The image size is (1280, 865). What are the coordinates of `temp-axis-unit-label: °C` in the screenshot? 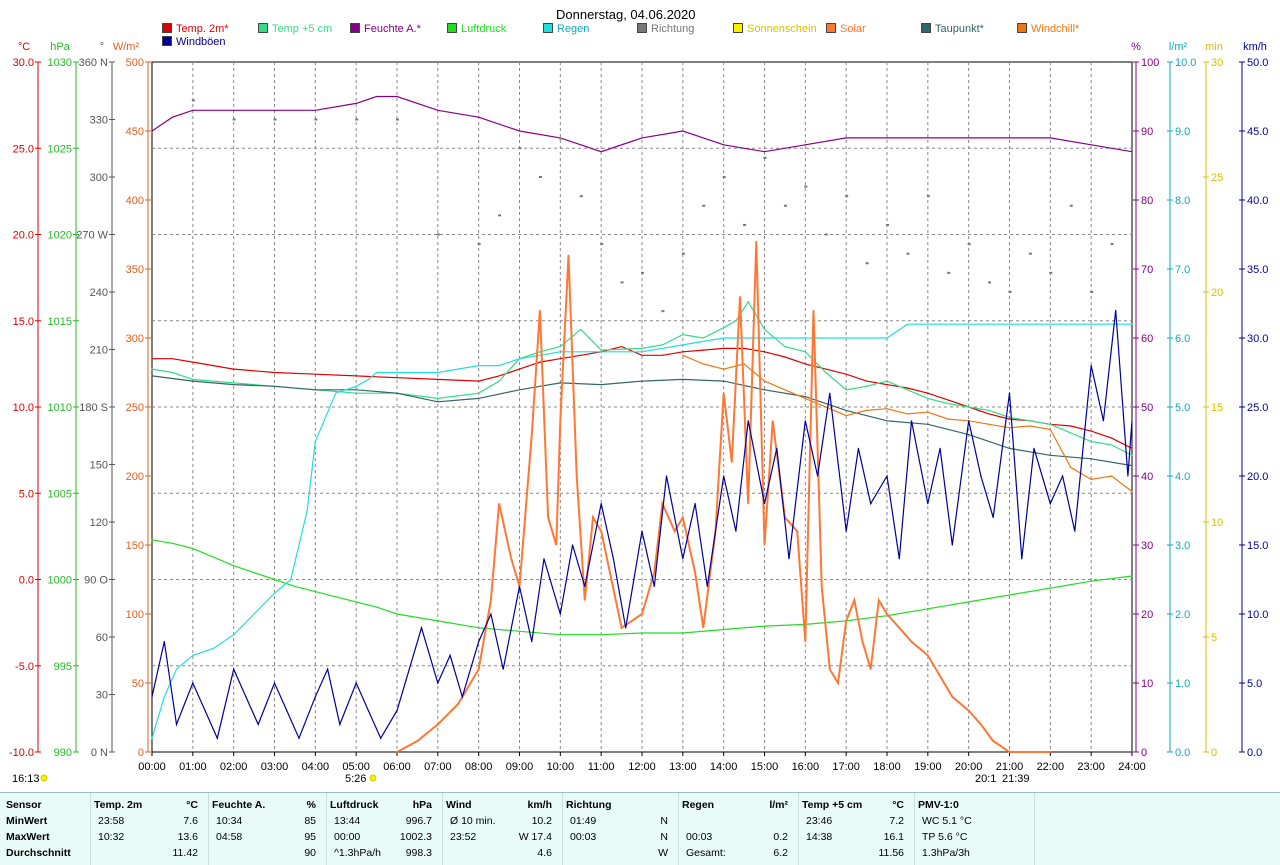 It's located at (24, 47).